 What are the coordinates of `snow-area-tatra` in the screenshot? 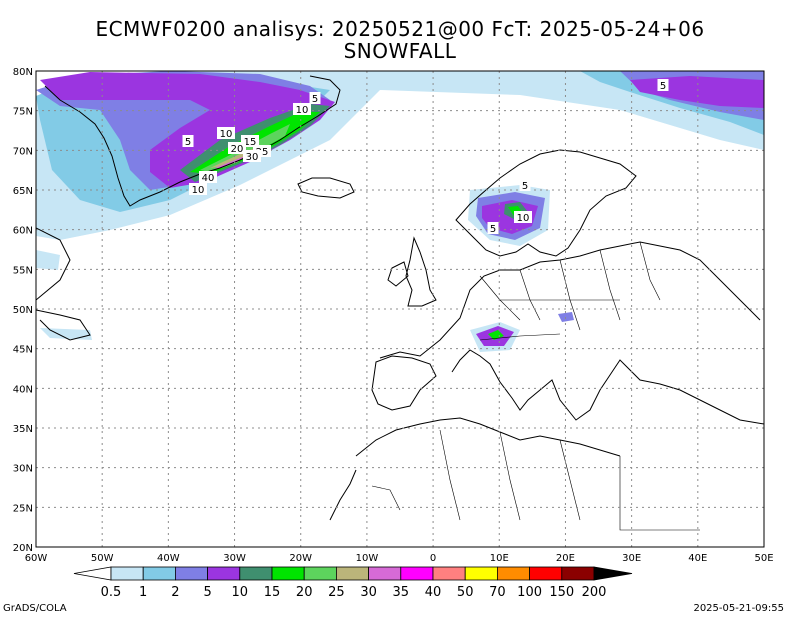 It's located at (566, 317).